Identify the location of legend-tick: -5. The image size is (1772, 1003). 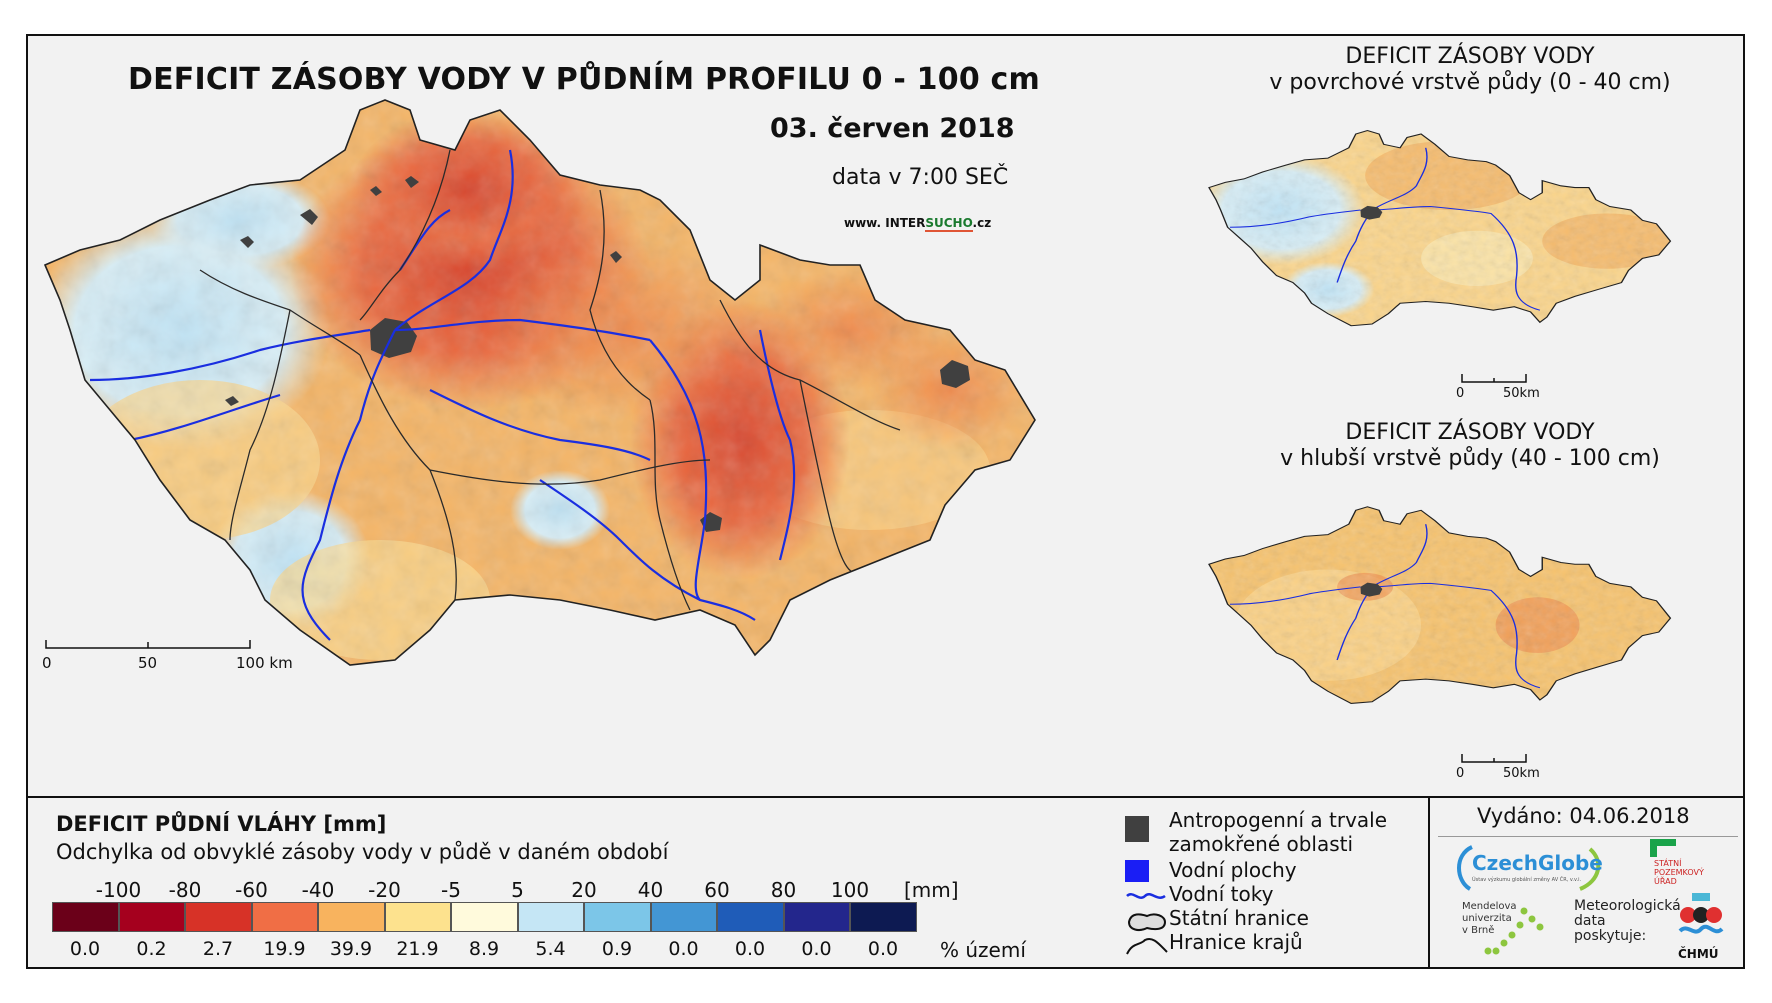
(451, 890).